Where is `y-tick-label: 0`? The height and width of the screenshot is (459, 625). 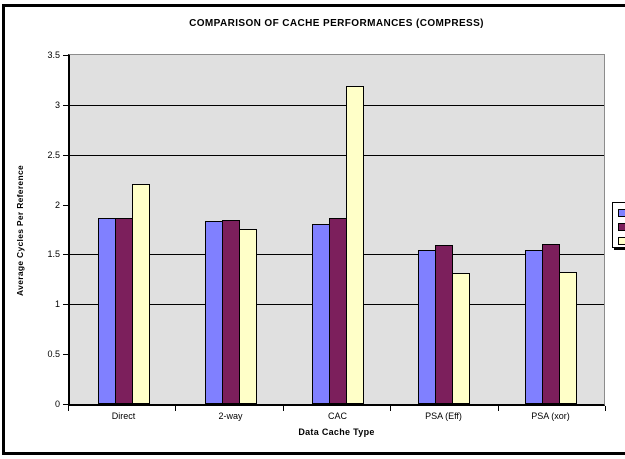
y-tick-label: 0 is located at coordinates (57, 404).